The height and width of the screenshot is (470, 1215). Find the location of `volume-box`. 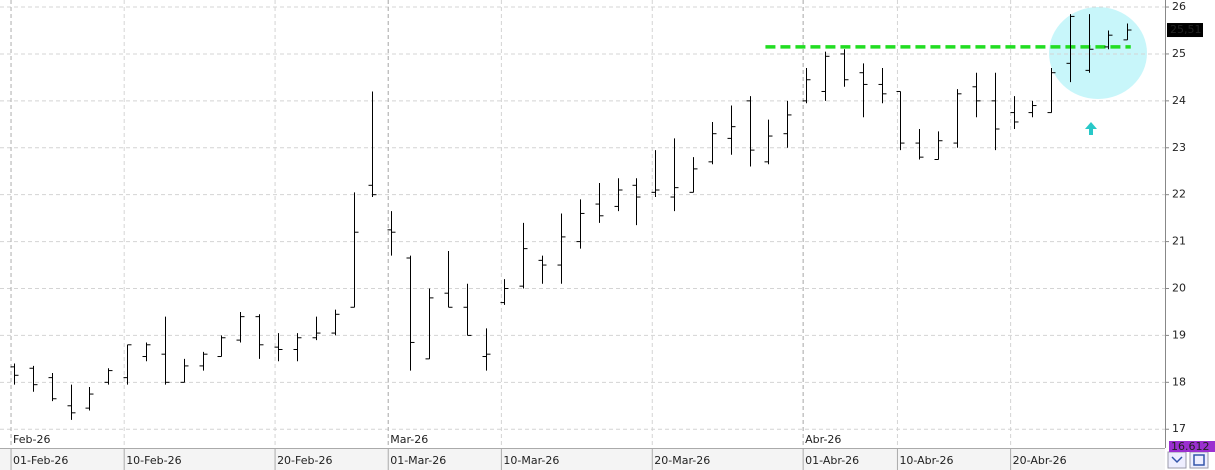

volume-box is located at coordinates (1192, 446).